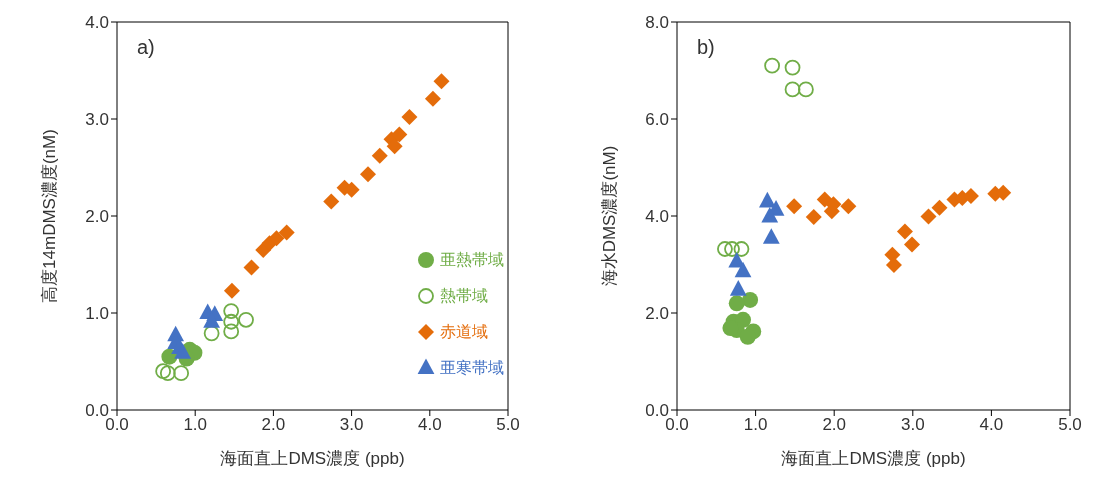 The width and height of the screenshot is (1096, 498). What do you see at coordinates (472, 367) in the screenshot?
I see `legend-label: 亜寒帯域` at bounding box center [472, 367].